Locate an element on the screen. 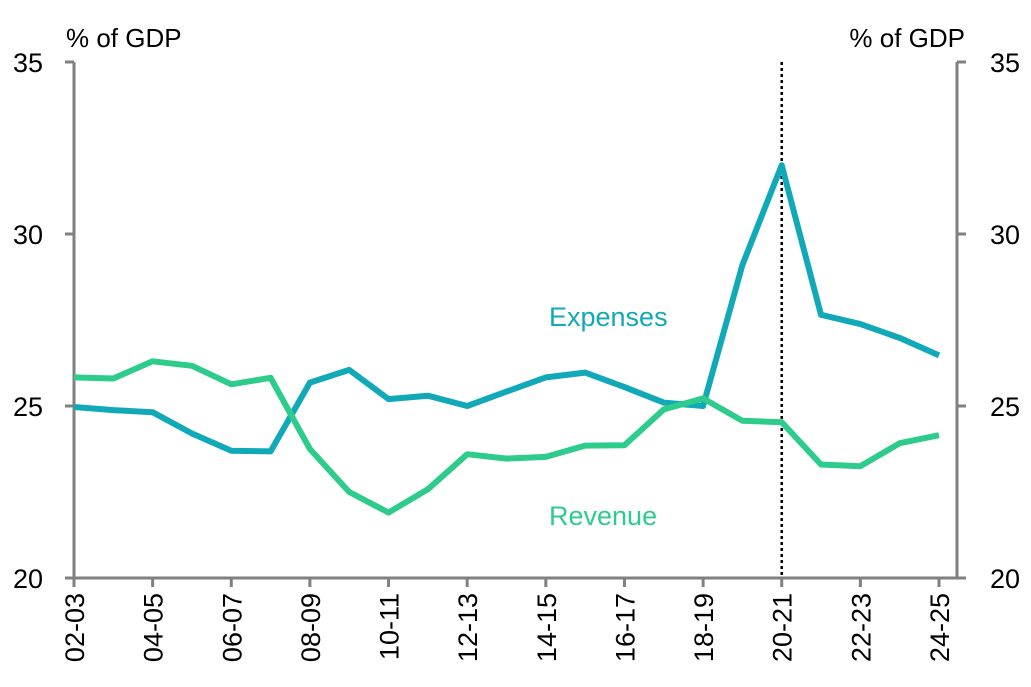  x-tick-label-02-03: 02-03 is located at coordinates (75, 627).